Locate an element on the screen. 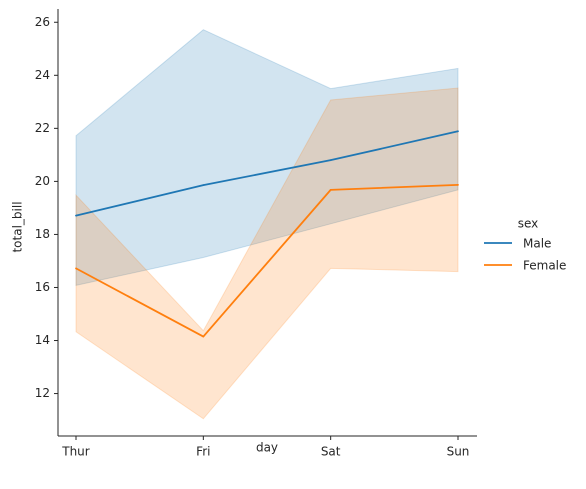  x-tick-label: Sat is located at coordinates (331, 452).